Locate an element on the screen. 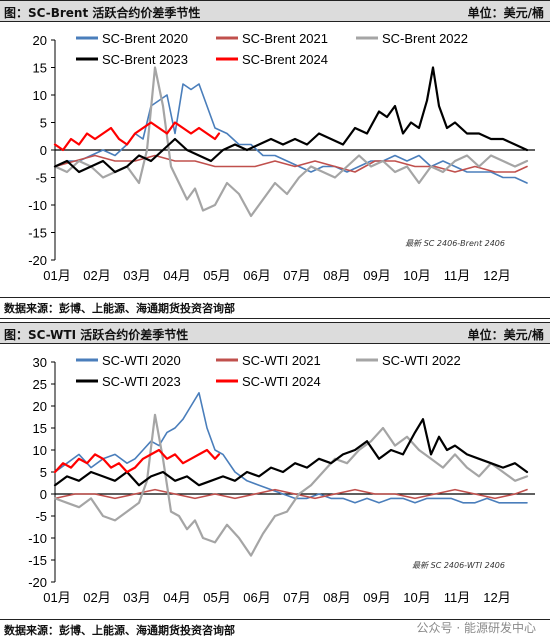 This screenshot has width=550, height=640. legend-label: SC-Brent 2021 is located at coordinates (285, 38).